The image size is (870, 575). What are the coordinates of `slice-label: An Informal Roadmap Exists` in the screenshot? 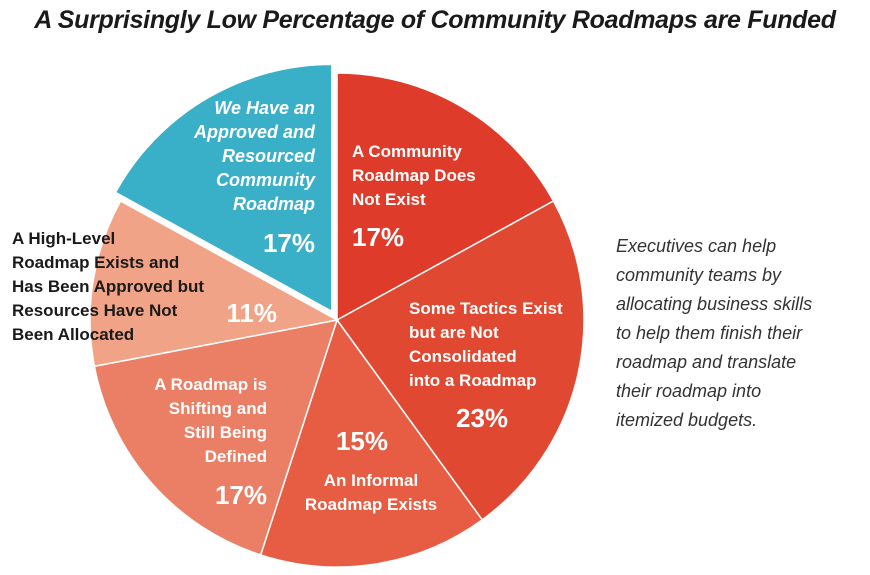 It's located at (371, 492).